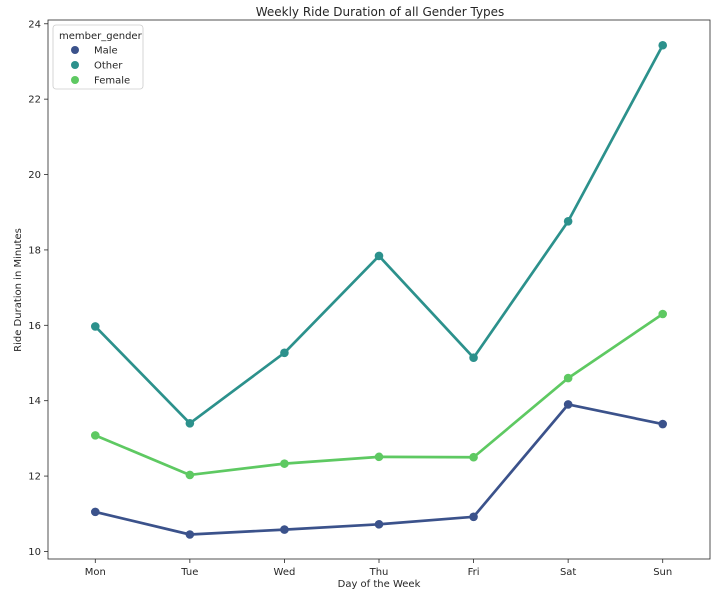  What do you see at coordinates (95, 572) in the screenshot?
I see `x-tick-label: Mon` at bounding box center [95, 572].